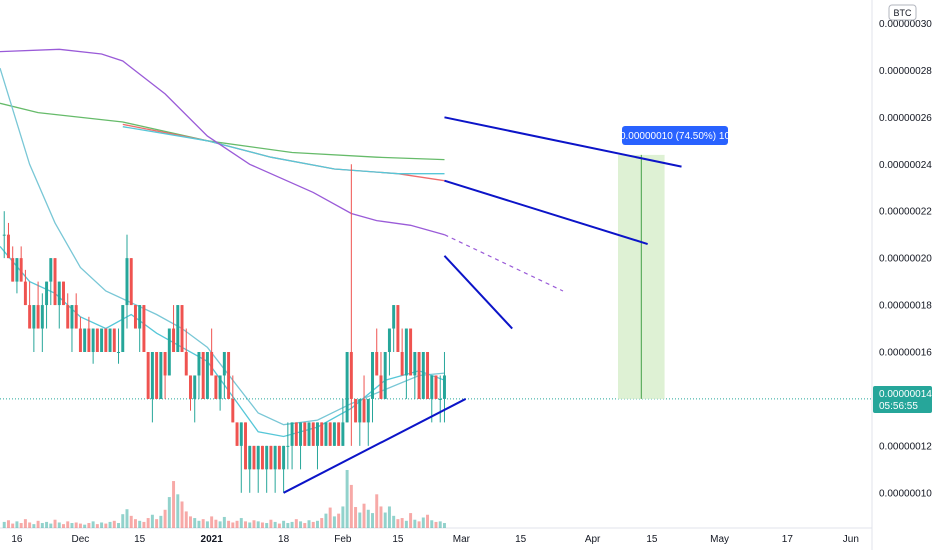 Image resolution: width=932 pixels, height=550 pixels. What do you see at coordinates (905, 394) in the screenshot?
I see `last-price-value: 0.00000014` at bounding box center [905, 394].